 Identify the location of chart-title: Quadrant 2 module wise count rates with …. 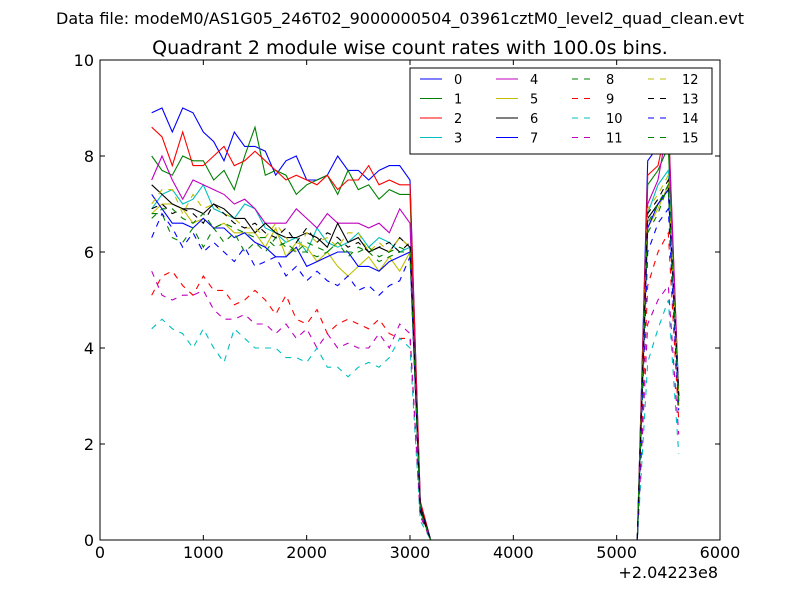
(410, 48).